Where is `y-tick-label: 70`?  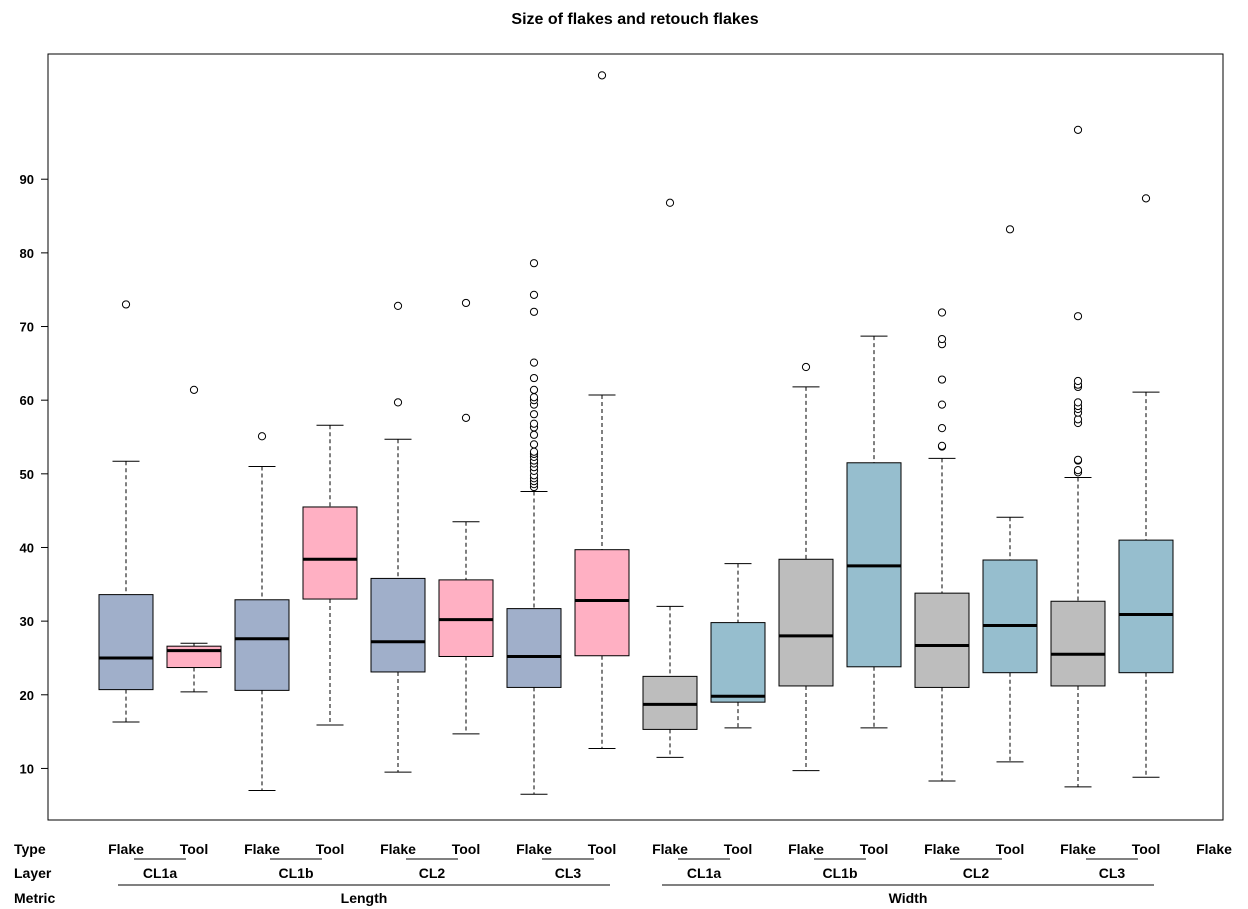 y-tick-label: 70 is located at coordinates (27, 327).